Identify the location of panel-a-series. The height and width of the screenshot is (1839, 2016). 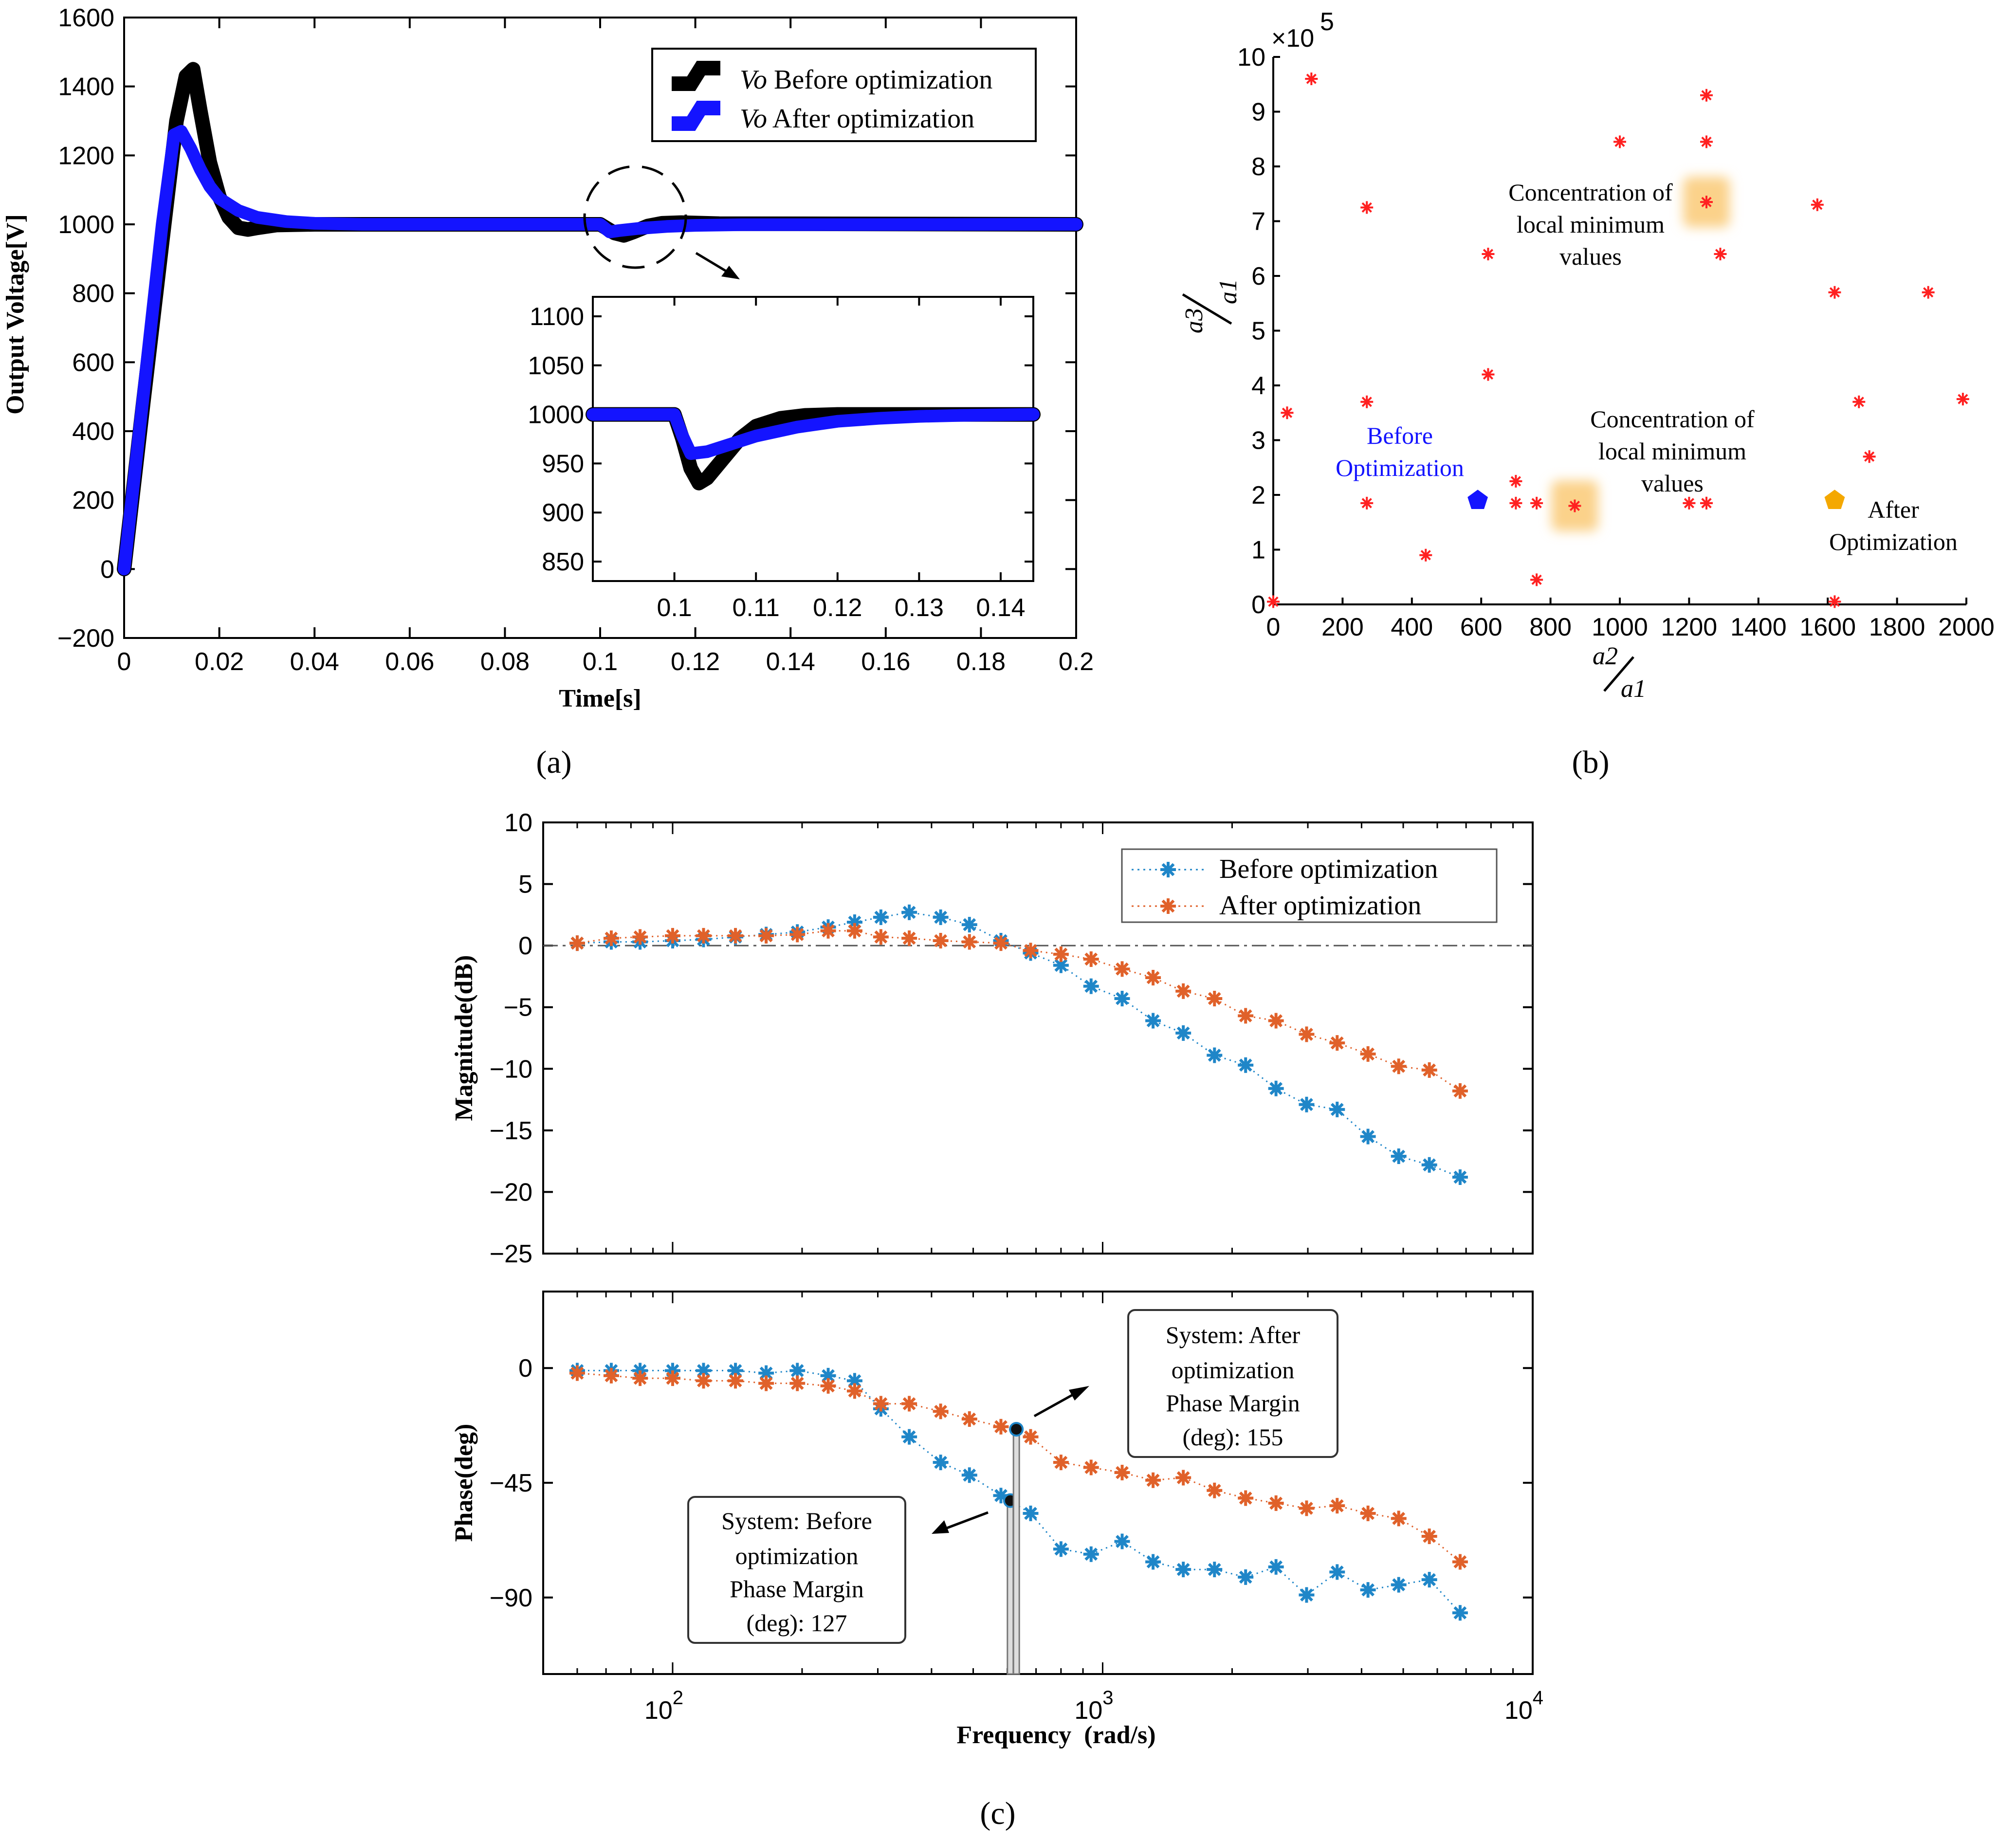
(600, 319).